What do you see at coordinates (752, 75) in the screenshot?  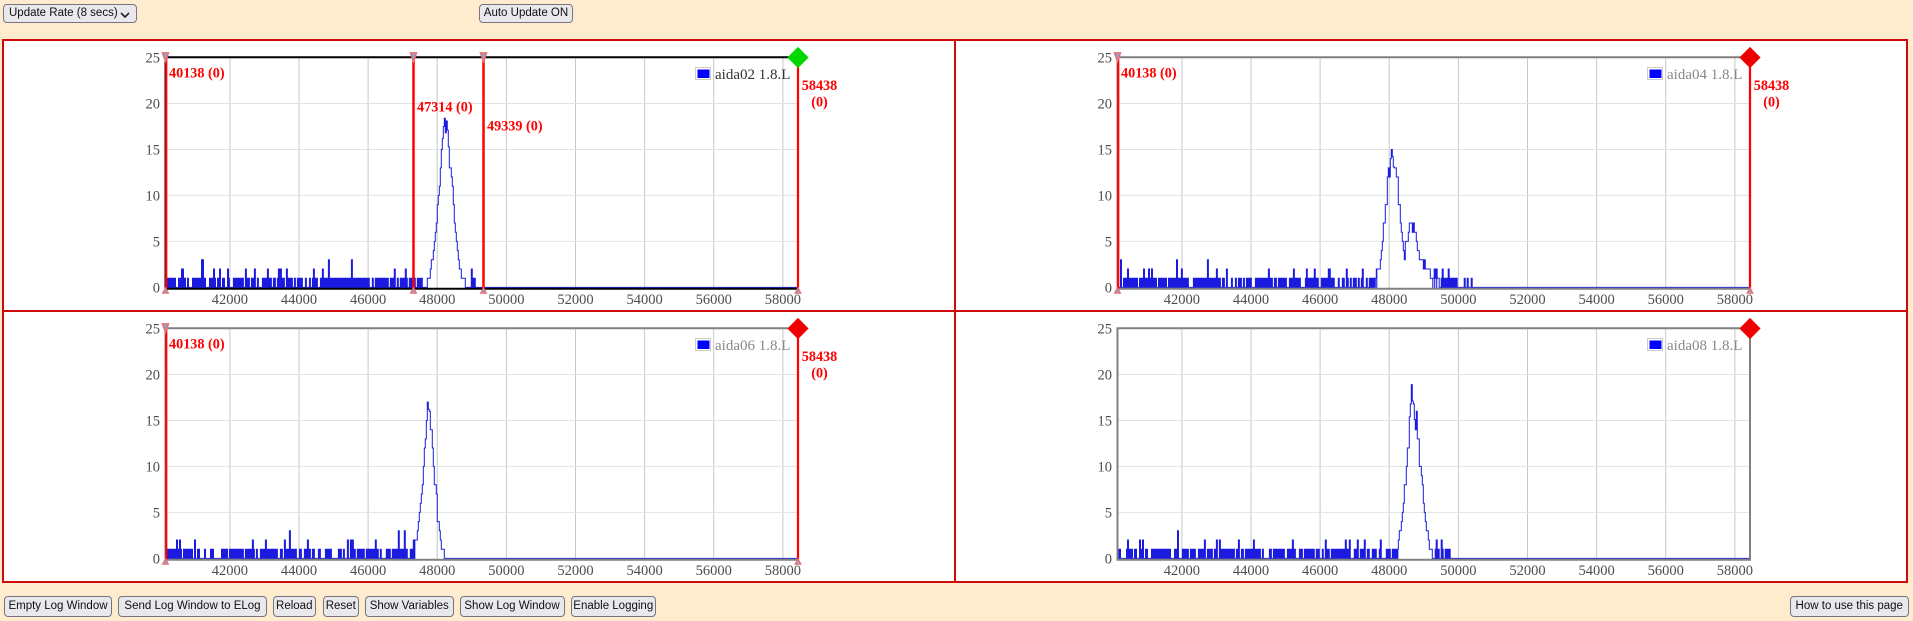 I see `svg-text: aida02 1.8.L` at bounding box center [752, 75].